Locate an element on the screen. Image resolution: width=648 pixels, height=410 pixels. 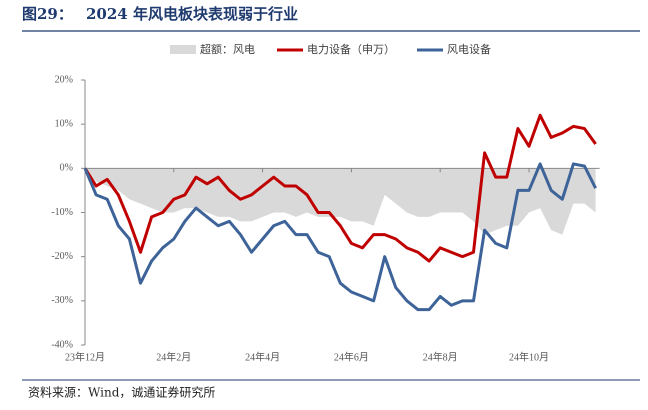
y-tick-label: 10% is located at coordinates (64, 123).